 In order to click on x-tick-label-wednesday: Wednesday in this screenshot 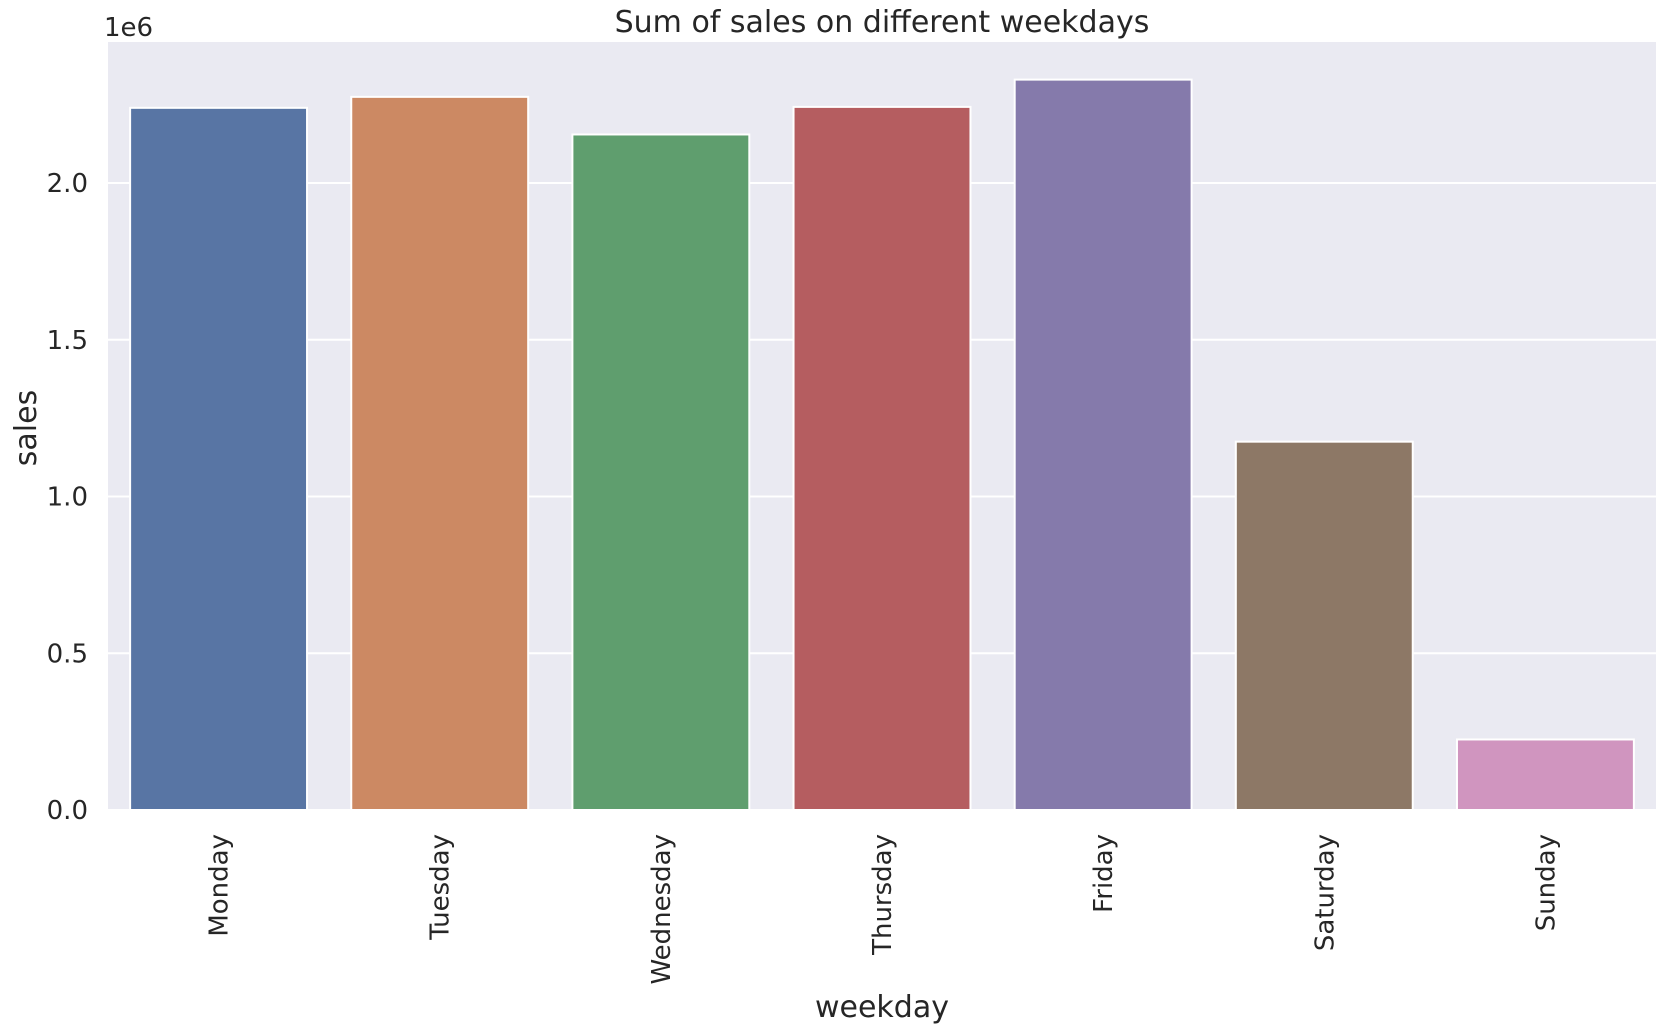, I will do `click(662, 909)`.